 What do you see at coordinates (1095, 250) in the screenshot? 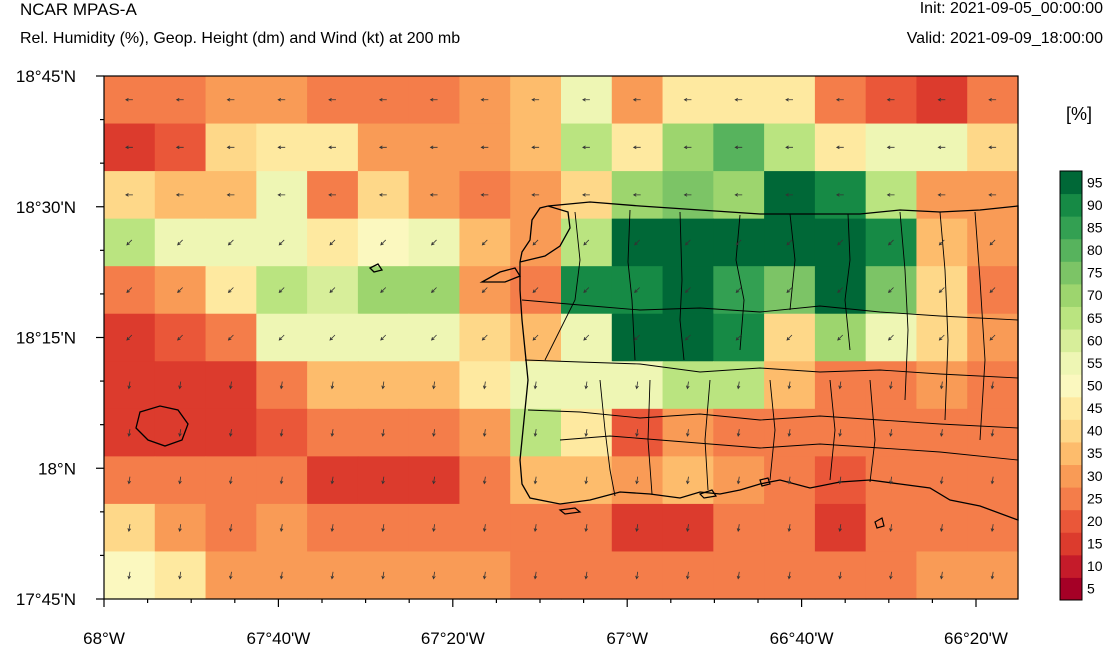
I see `colorbar-label: 80` at bounding box center [1095, 250].